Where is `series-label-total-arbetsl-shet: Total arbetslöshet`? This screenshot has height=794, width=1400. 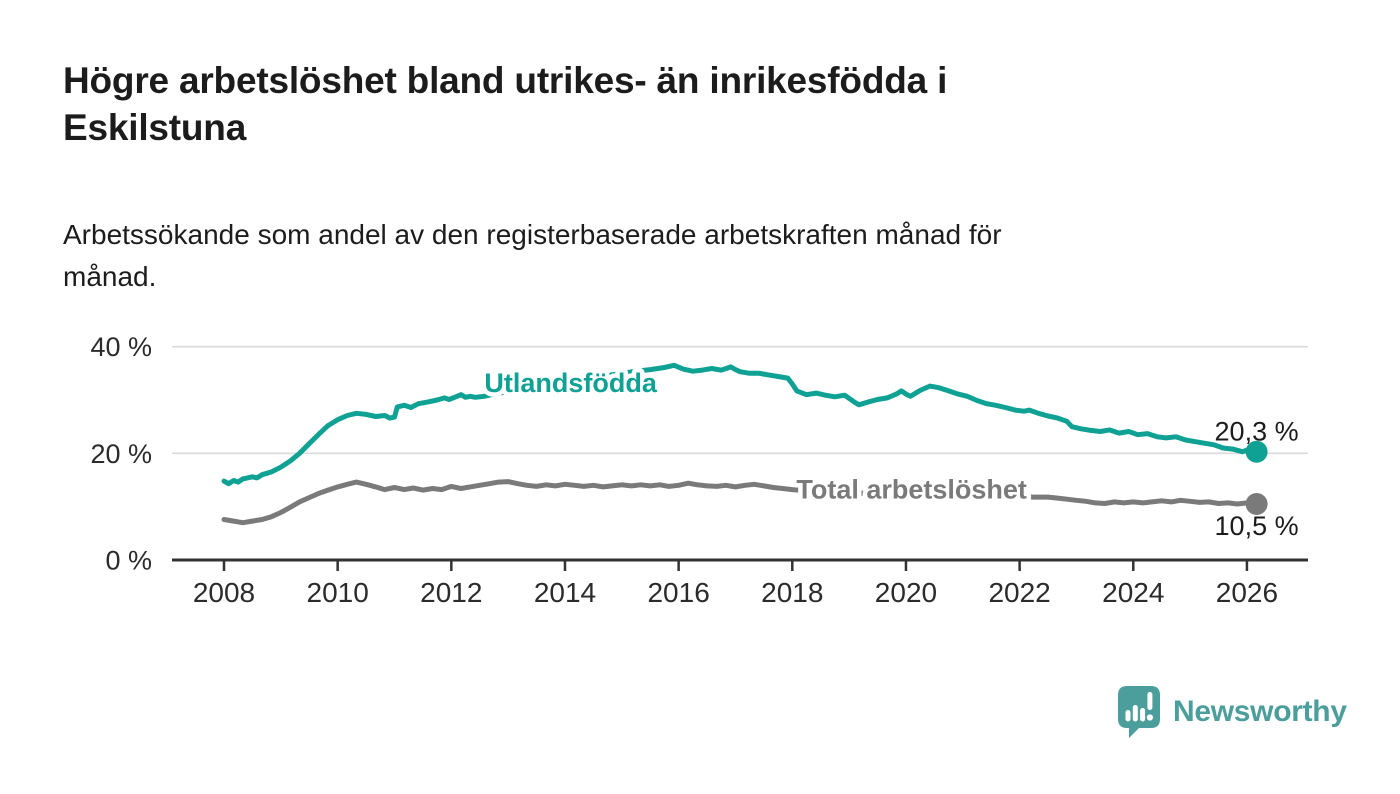
series-label-total-arbetsl-shet: Total arbetslöshet is located at coordinates (911, 490).